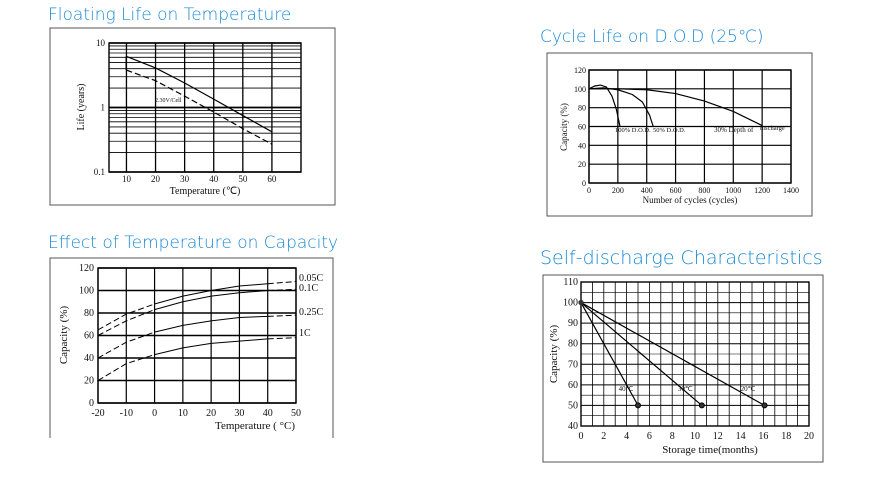  Describe the element at coordinates (126, 322) in the screenshot. I see `series-line-0-1c-dashed-start` at that location.